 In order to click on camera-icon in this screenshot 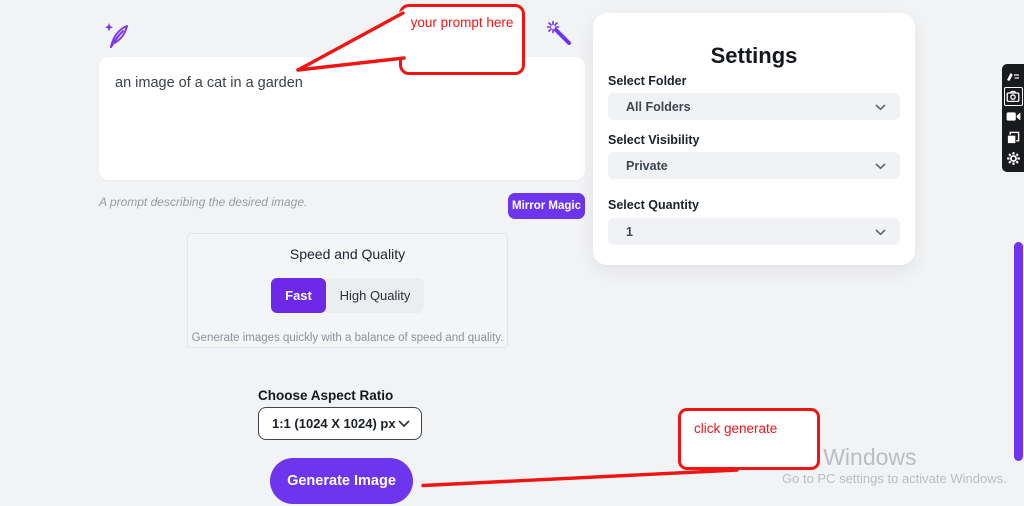, I will do `click(1013, 96)`.